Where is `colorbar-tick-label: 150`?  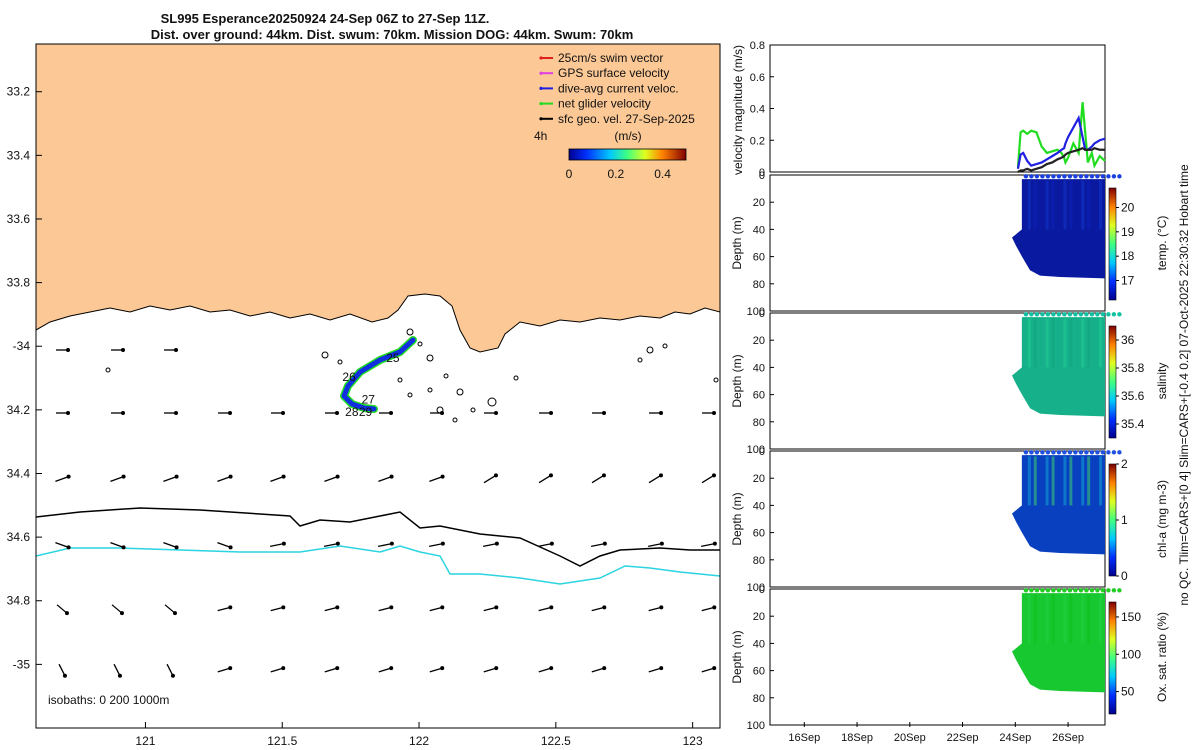
colorbar-tick-label: 150 is located at coordinates (1131, 617).